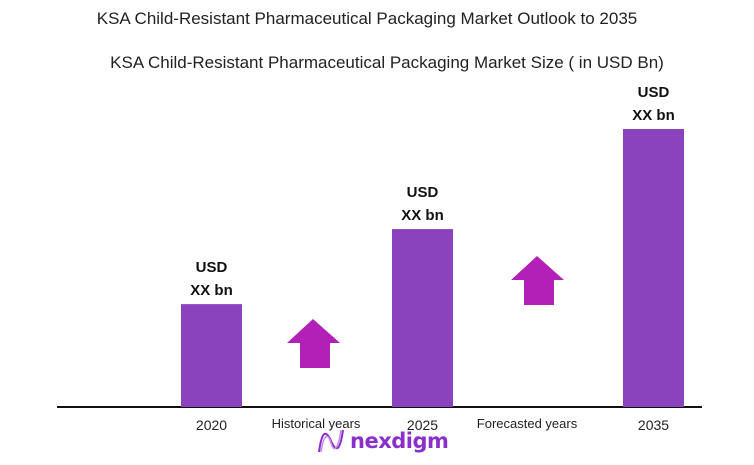 This screenshot has width=754, height=465. What do you see at coordinates (527, 423) in the screenshot?
I see `annotation-forecasted-years: Forecasted years` at bounding box center [527, 423].